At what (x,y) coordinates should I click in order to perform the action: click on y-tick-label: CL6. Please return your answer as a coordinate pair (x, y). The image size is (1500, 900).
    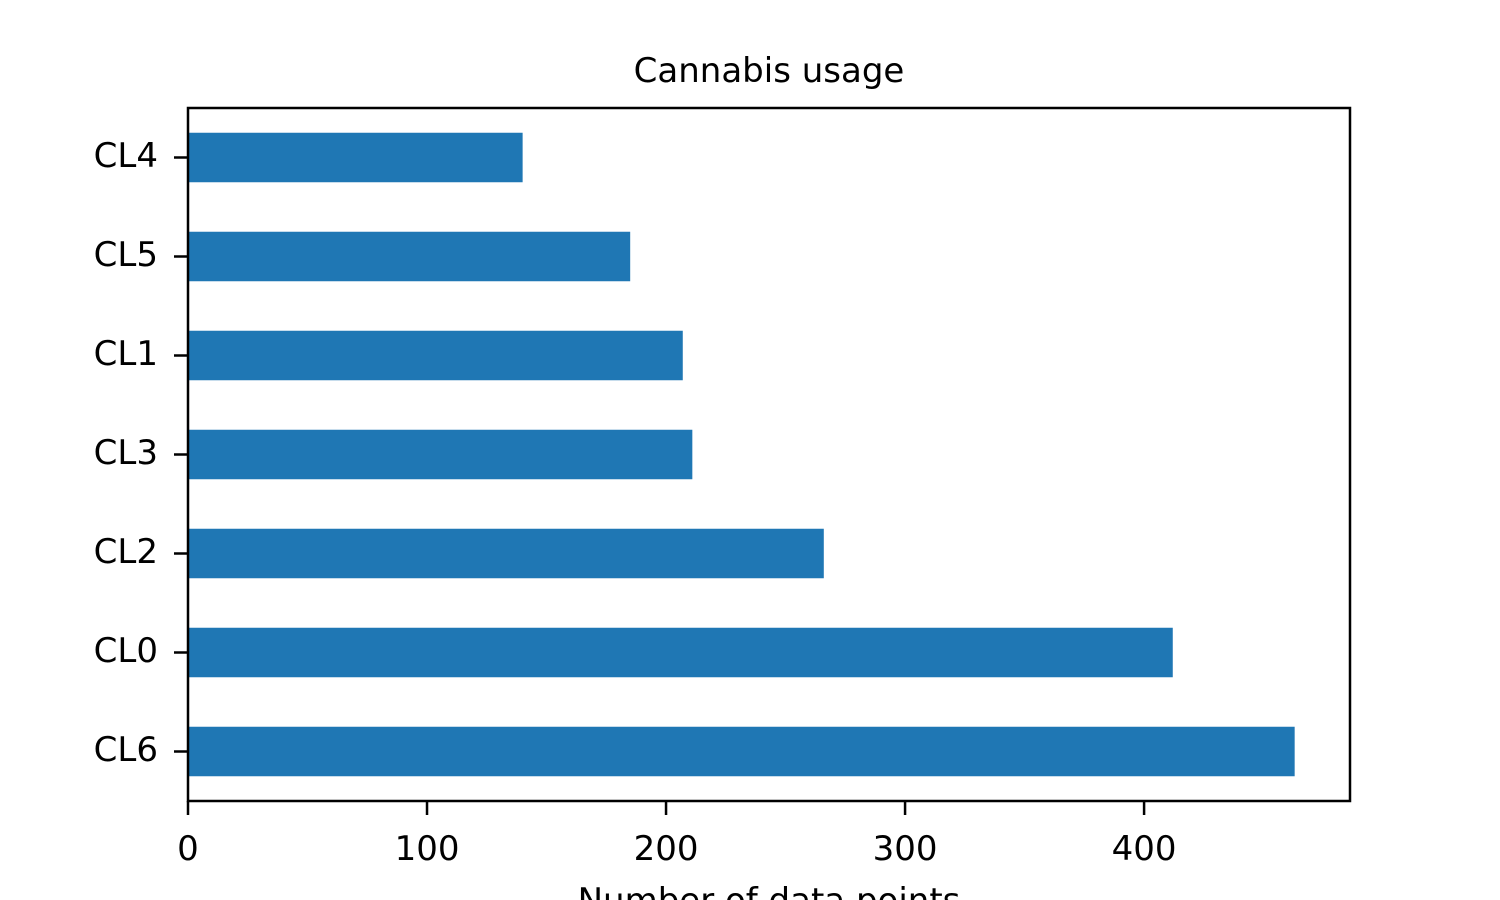
    Looking at the image, I should click on (126, 750).